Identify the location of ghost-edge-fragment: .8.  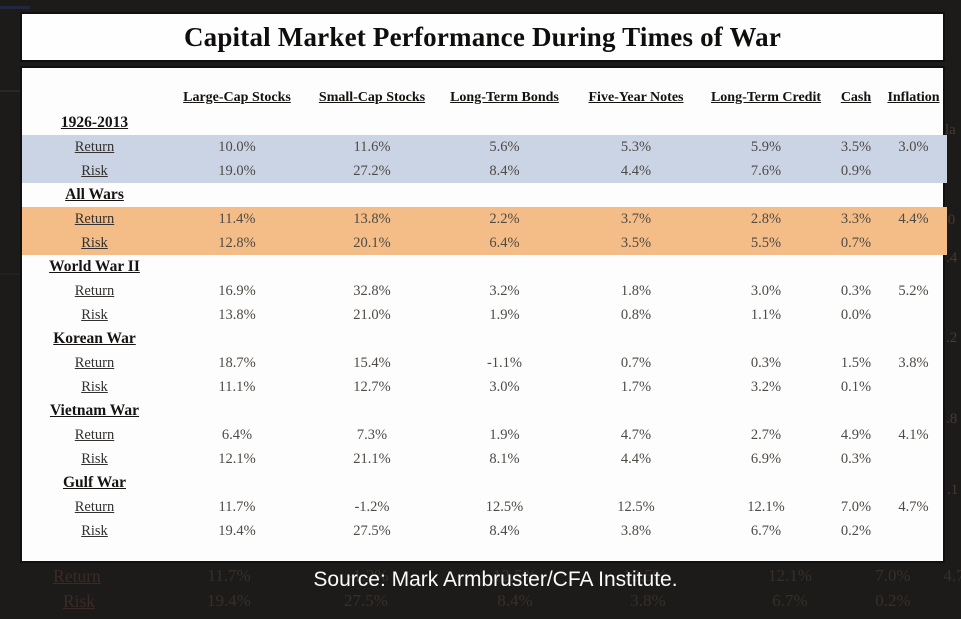
(952, 419).